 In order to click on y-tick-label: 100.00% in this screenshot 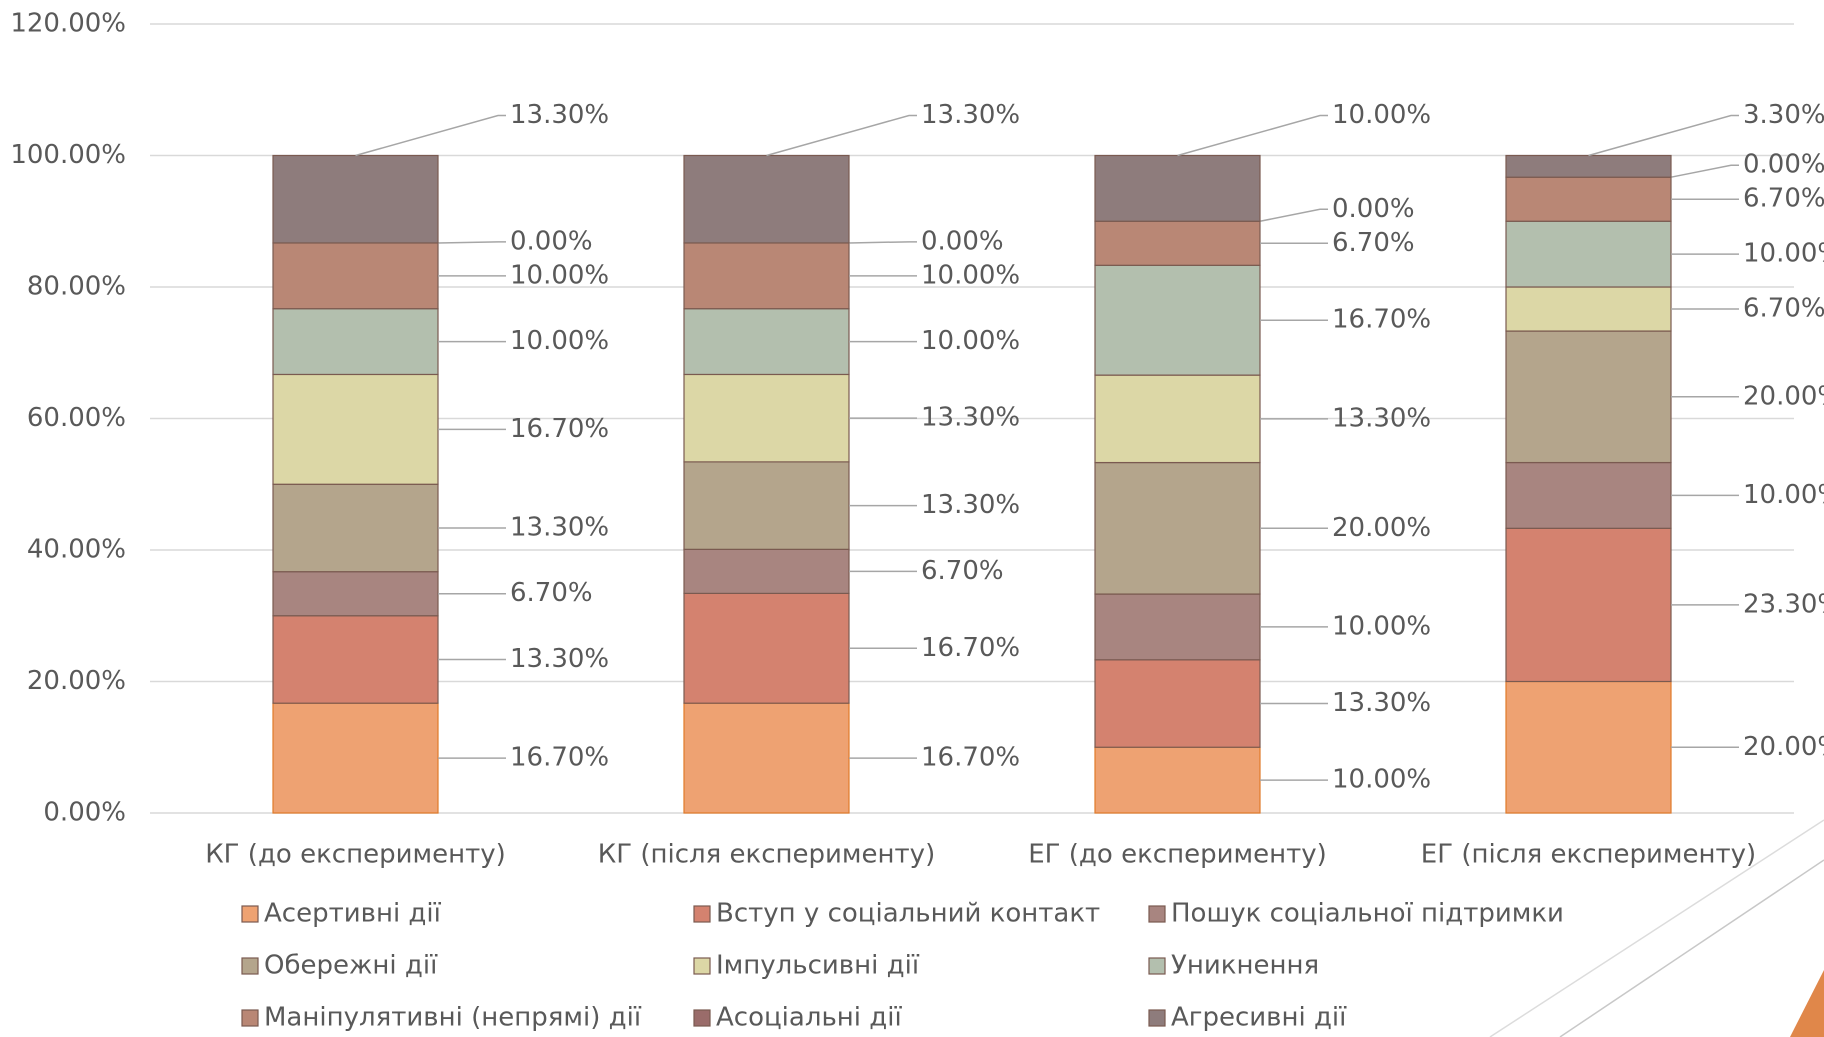, I will do `click(68, 155)`.